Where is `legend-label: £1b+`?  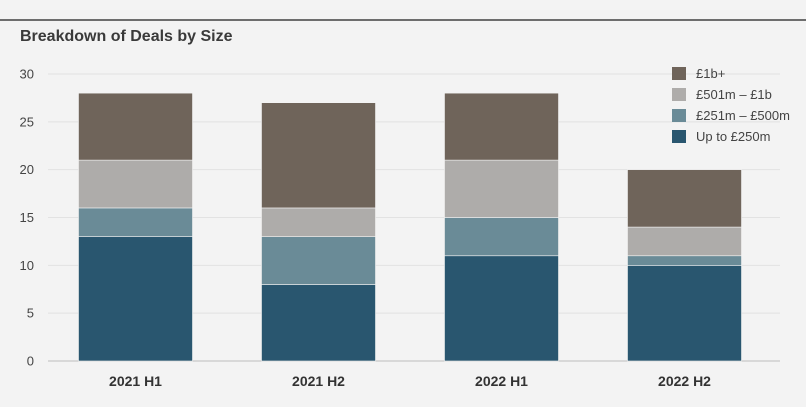
legend-label: £1b+ is located at coordinates (710, 73).